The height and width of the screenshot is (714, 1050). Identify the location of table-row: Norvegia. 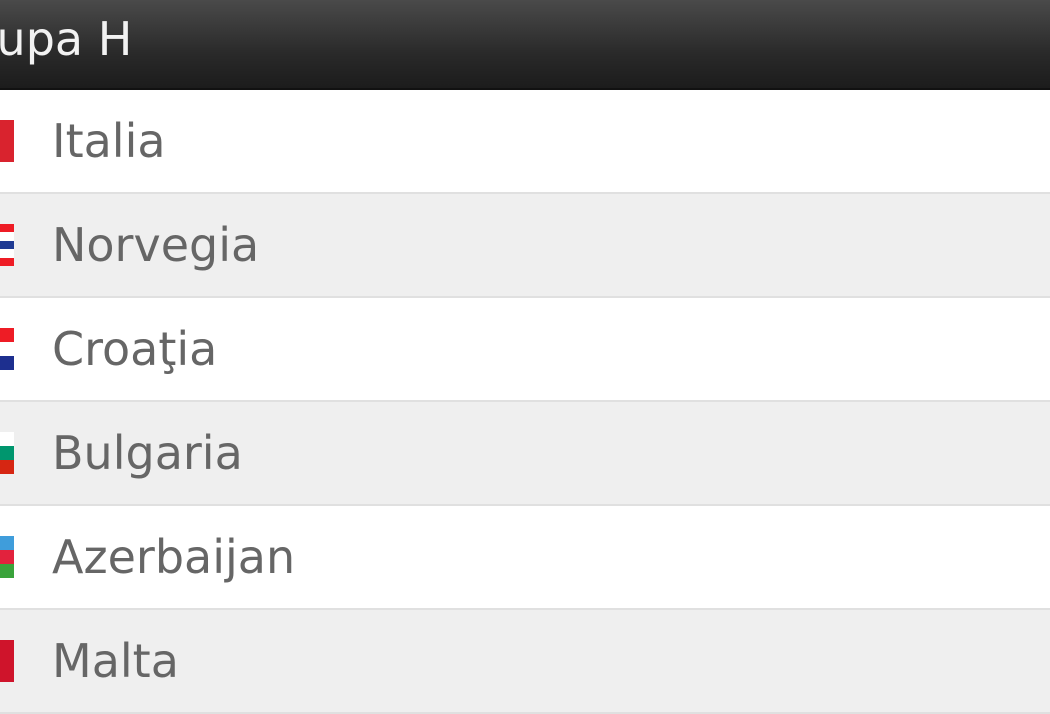
(525, 246).